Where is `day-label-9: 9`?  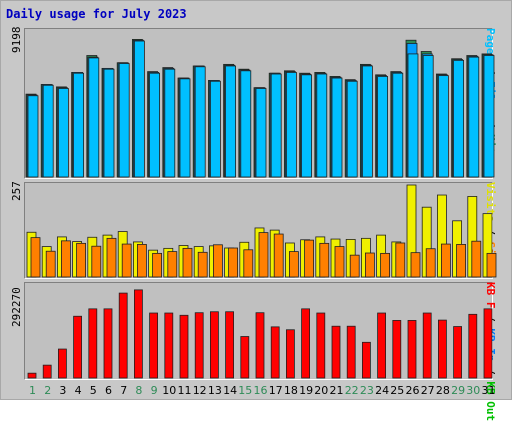 day-label-9: 9 is located at coordinates (154, 390).